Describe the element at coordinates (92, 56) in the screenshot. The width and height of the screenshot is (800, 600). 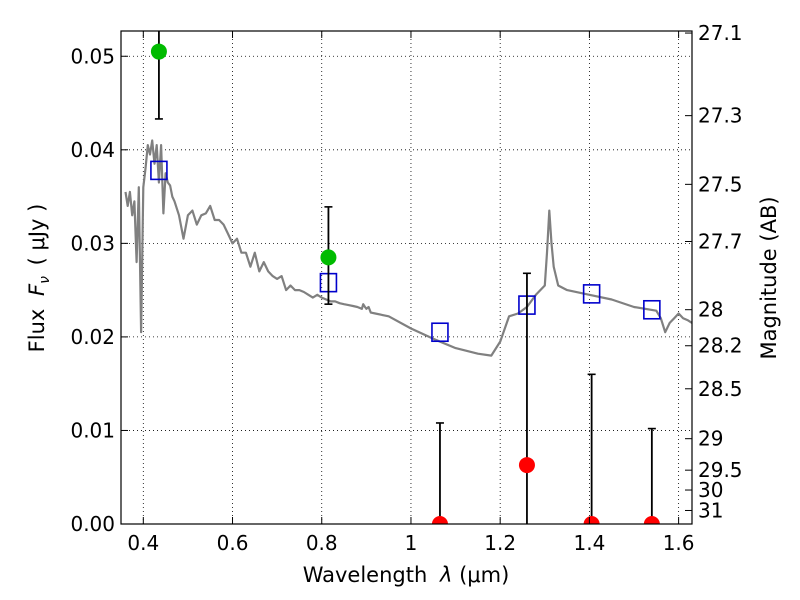
I see `y-tick-label: 0.05` at that location.